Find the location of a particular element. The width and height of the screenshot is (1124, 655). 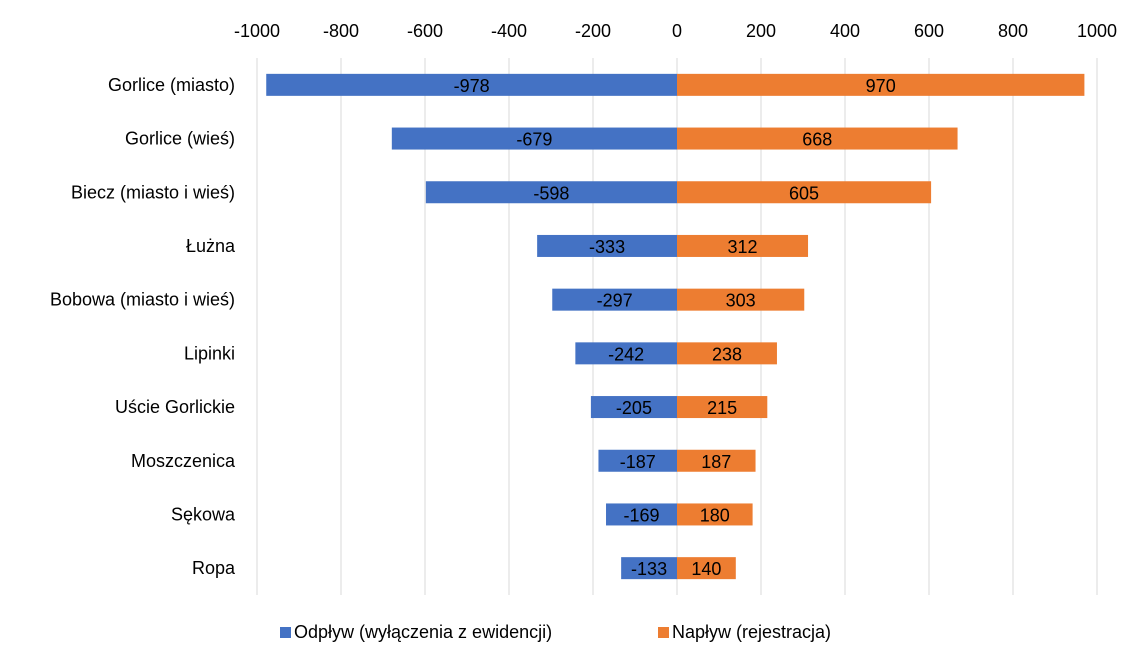

x-axis-ticks: -1000 -800 -600 -400 -200 0 200 400 600 800 1000 is located at coordinates (675, 31).